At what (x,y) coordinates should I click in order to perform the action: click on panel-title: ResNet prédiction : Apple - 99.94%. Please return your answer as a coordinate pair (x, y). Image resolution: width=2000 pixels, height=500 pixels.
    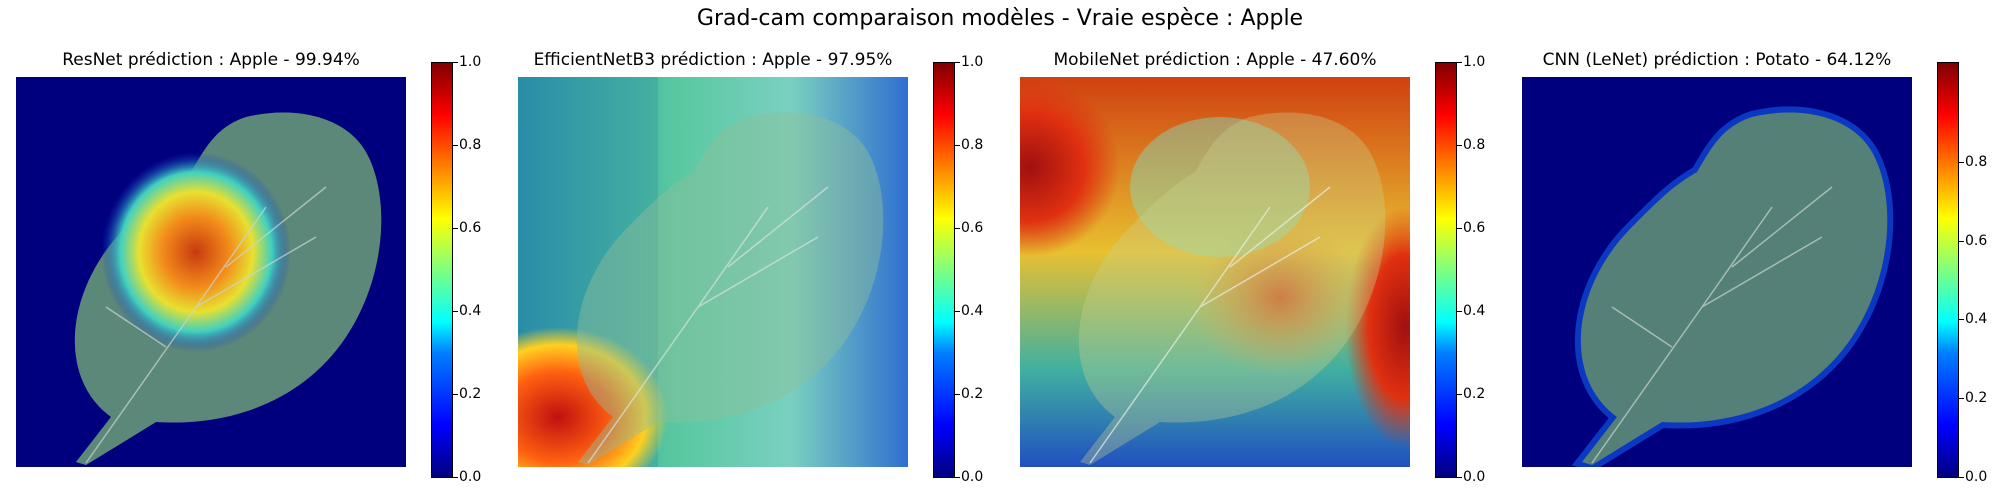
    Looking at the image, I should click on (211, 60).